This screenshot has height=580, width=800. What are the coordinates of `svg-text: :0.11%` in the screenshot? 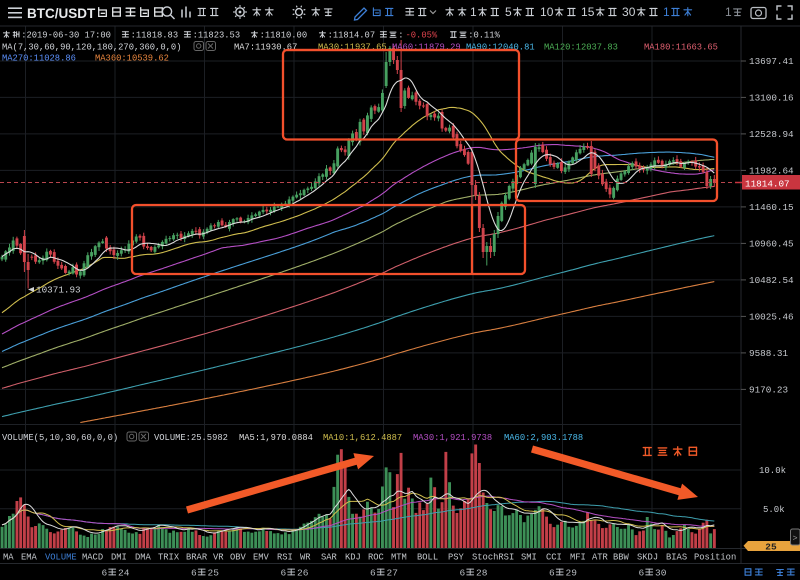 It's located at (484, 36).